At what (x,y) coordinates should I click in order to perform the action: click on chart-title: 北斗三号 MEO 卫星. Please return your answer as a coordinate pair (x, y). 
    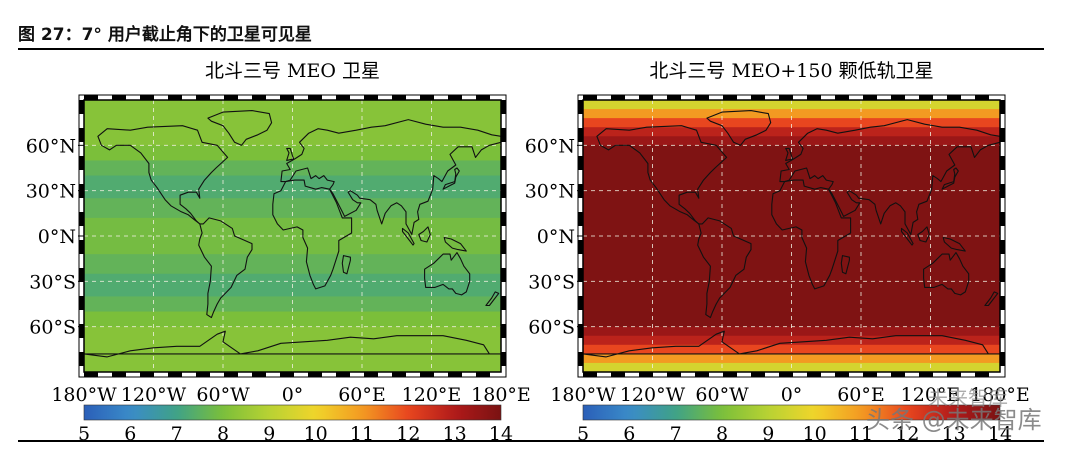
    Looking at the image, I should click on (292, 71).